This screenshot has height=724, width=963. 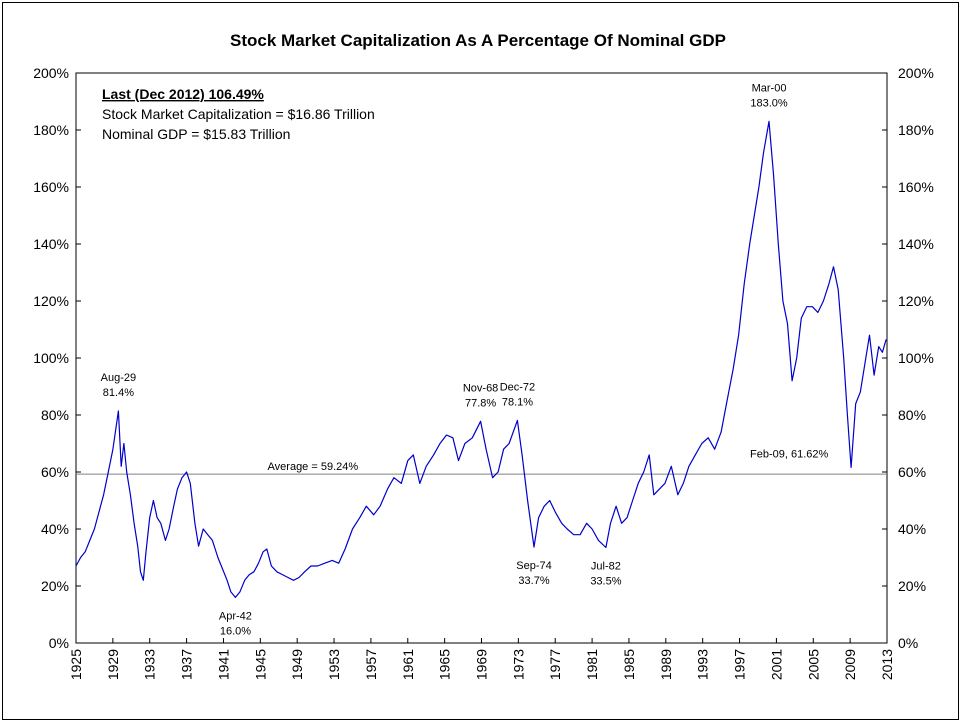 I want to click on x-tick-label: 1985, so click(x=629, y=664).